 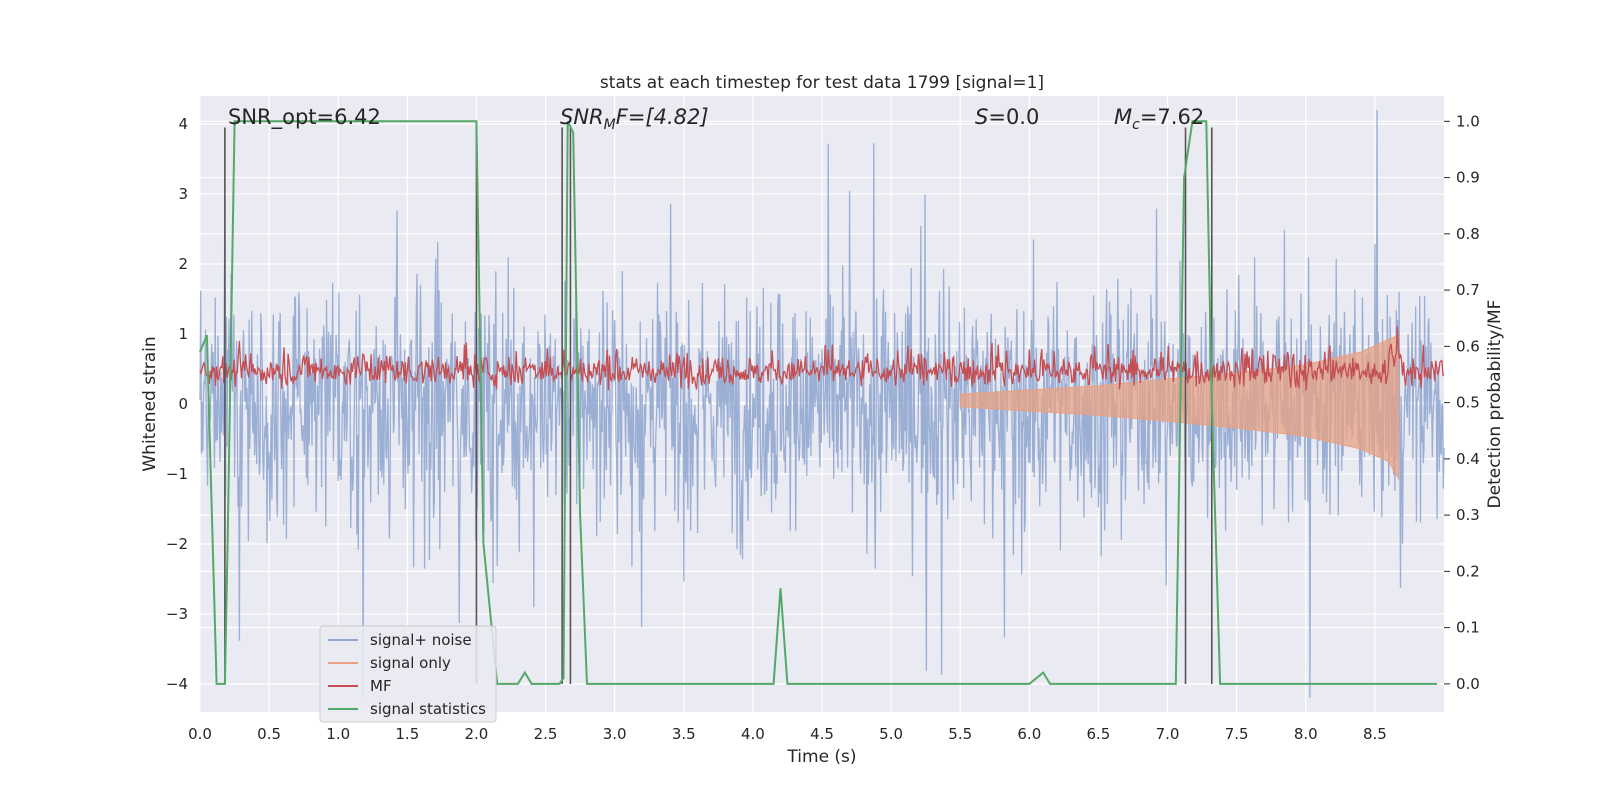 I want to click on x-tick-label: 2.5, so click(x=546, y=734).